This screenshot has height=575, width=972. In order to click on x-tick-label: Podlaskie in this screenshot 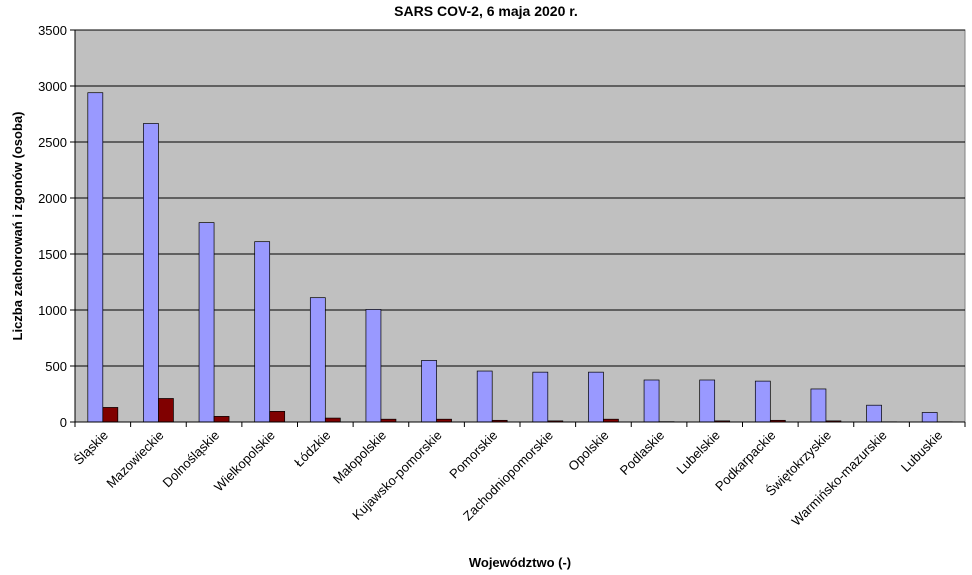, I will do `click(642, 453)`.